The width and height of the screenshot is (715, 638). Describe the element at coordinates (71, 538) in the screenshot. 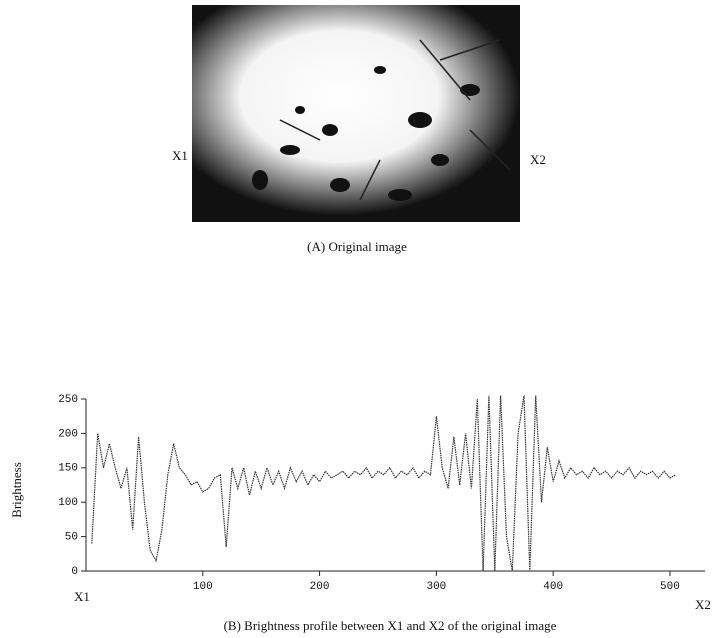

I see `y-tick-label: 50` at that location.